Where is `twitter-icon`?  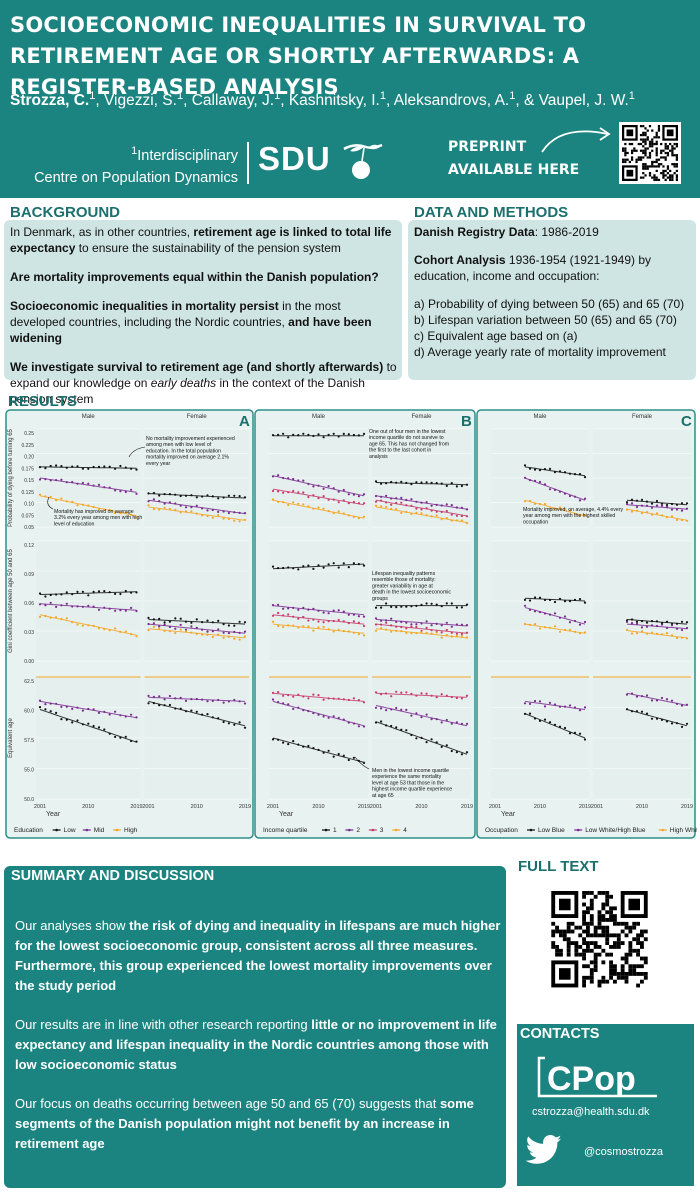 twitter-icon is located at coordinates (544, 1150).